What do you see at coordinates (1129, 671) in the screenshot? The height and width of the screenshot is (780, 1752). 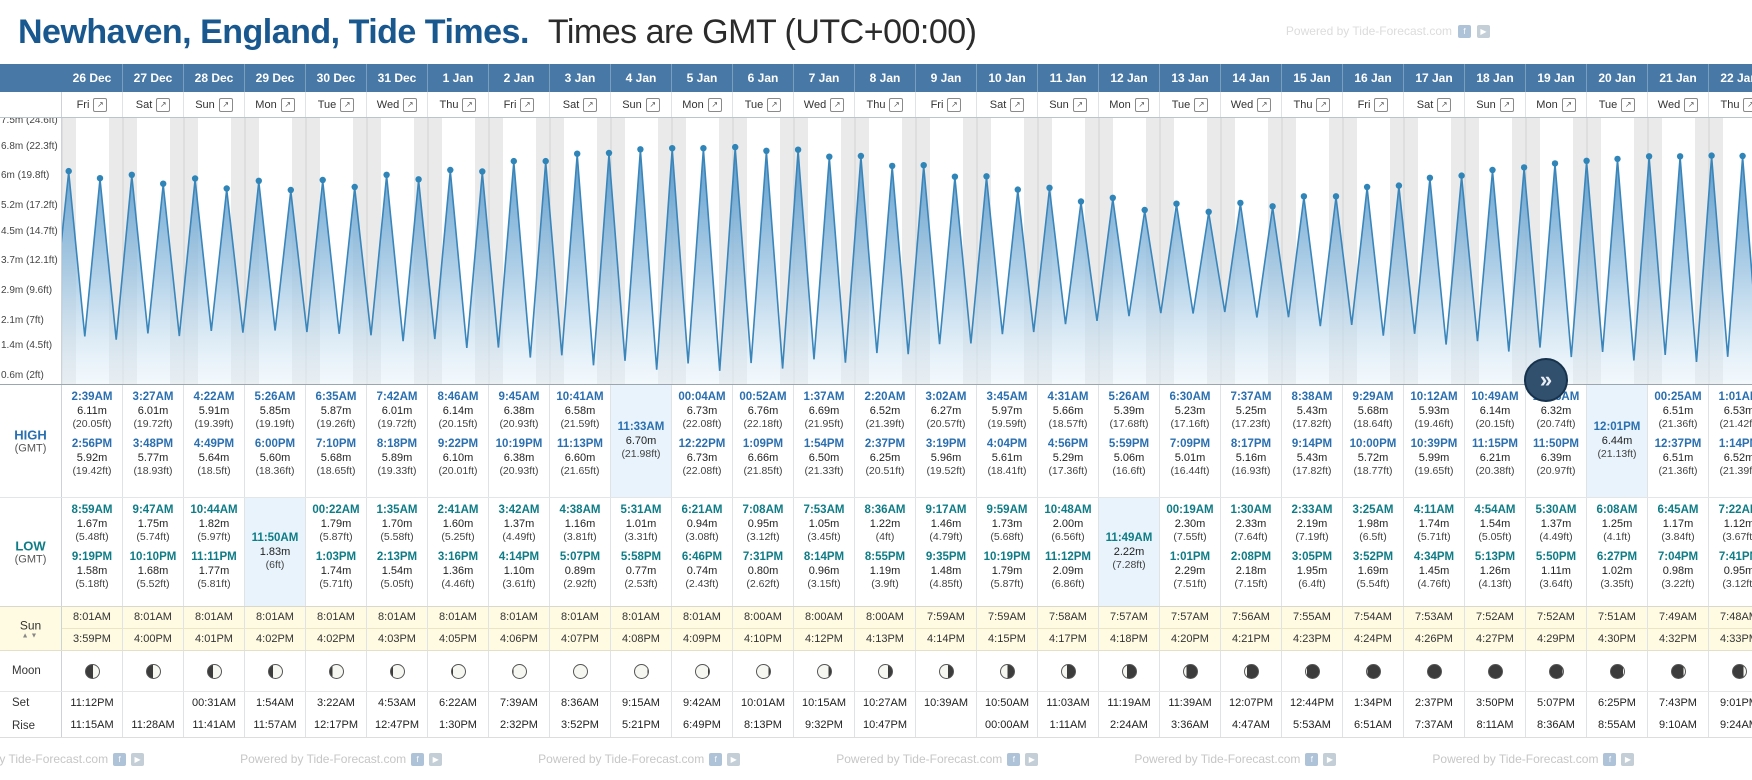 I see `moon-cell` at bounding box center [1129, 671].